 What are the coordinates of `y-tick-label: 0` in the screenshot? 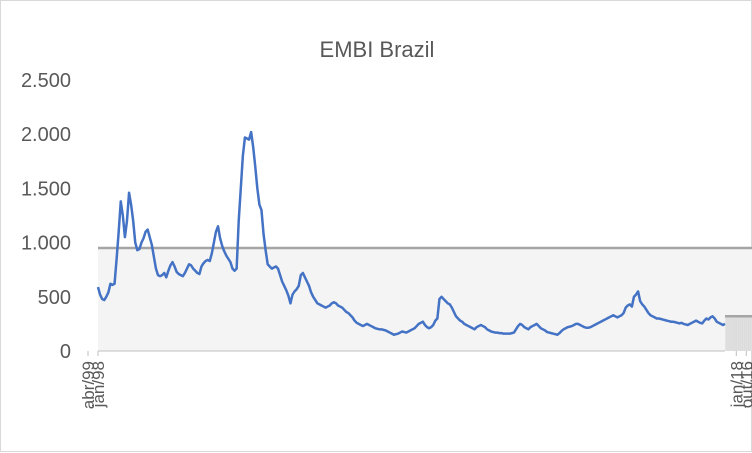 It's located at (65, 352).